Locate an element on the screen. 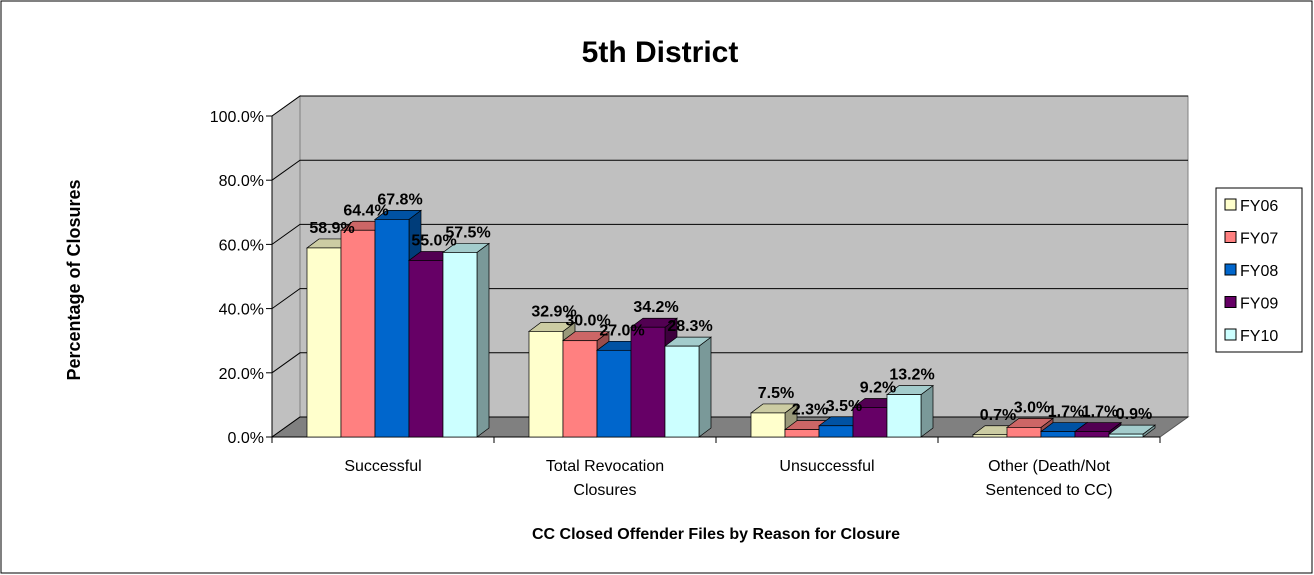  legend-label: FY07 is located at coordinates (1259, 239).